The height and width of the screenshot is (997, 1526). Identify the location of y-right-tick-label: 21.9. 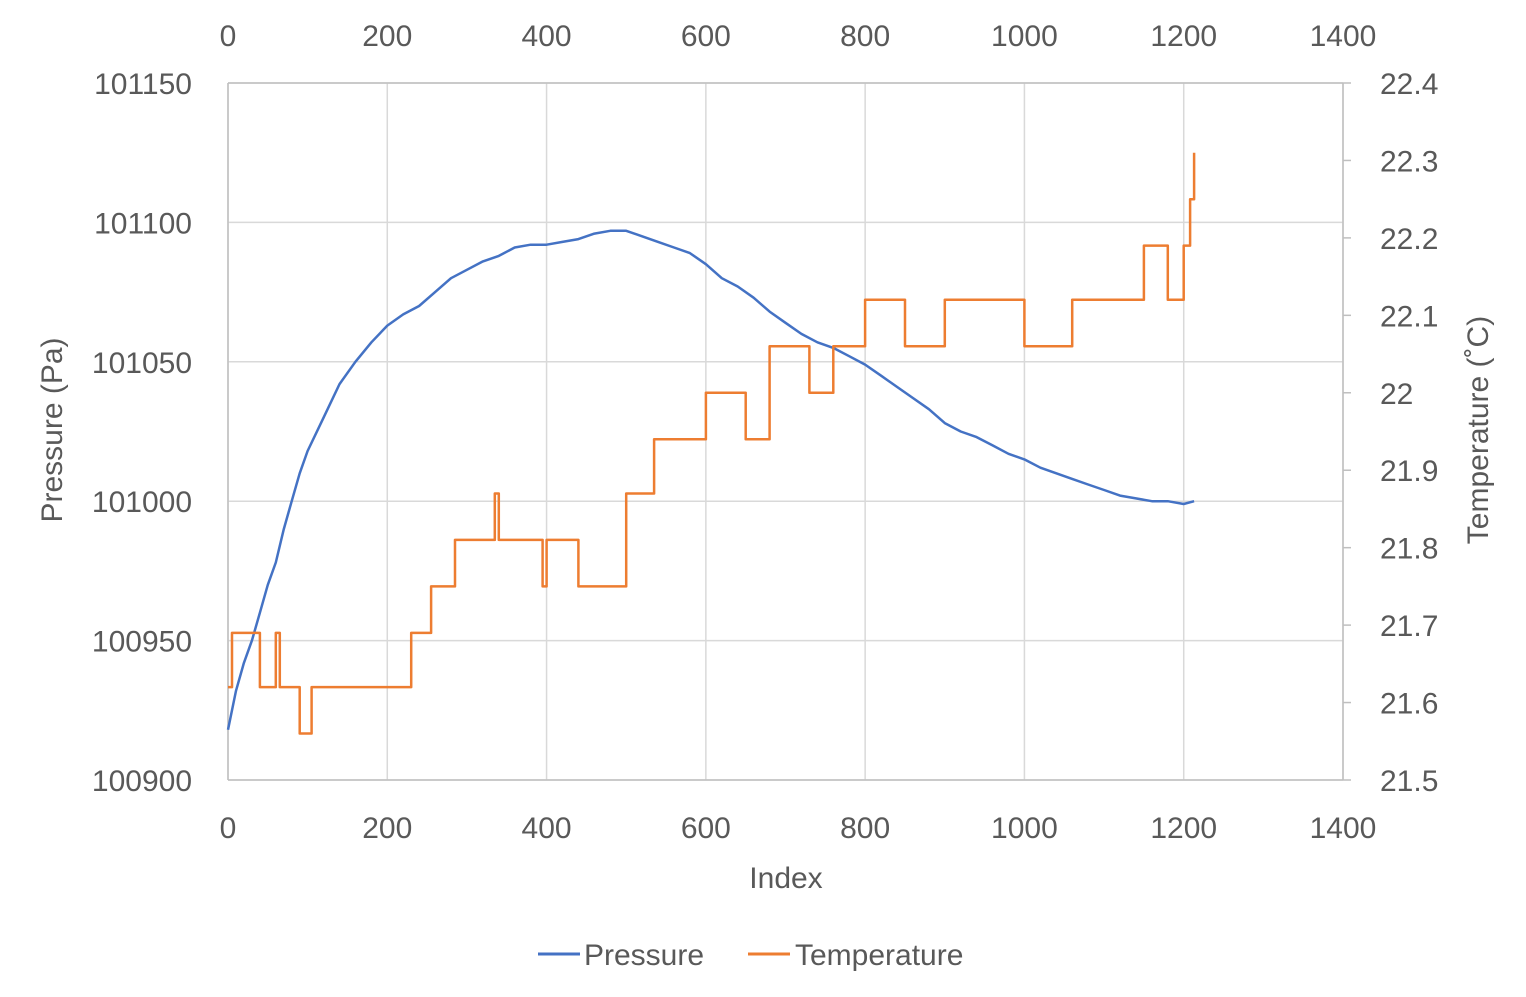
(1409, 471).